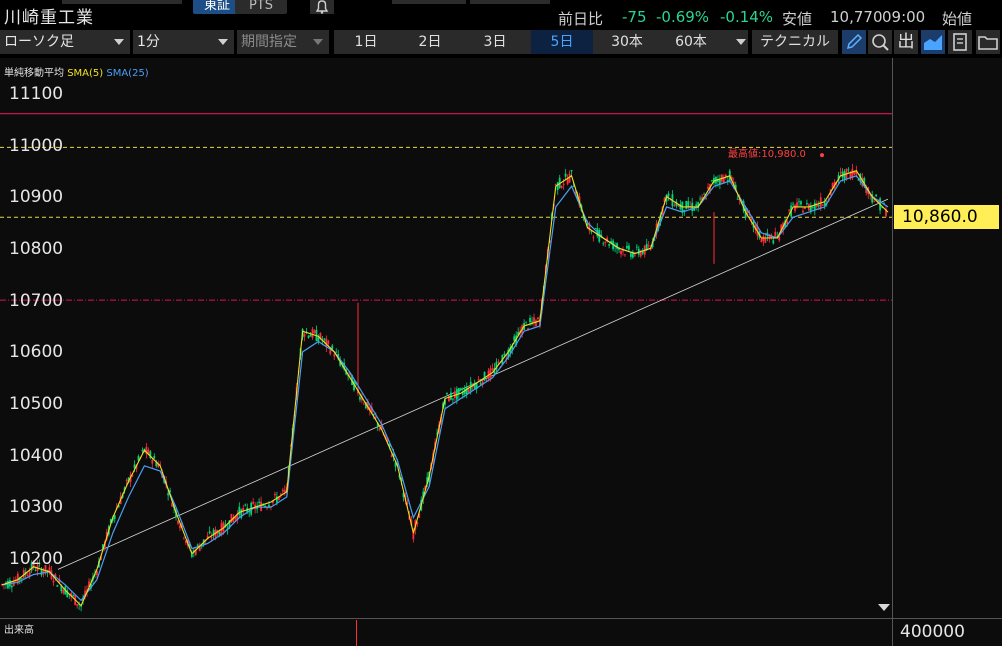 The height and width of the screenshot is (646, 1002). I want to click on chevron-down-icon, so click(119, 42).